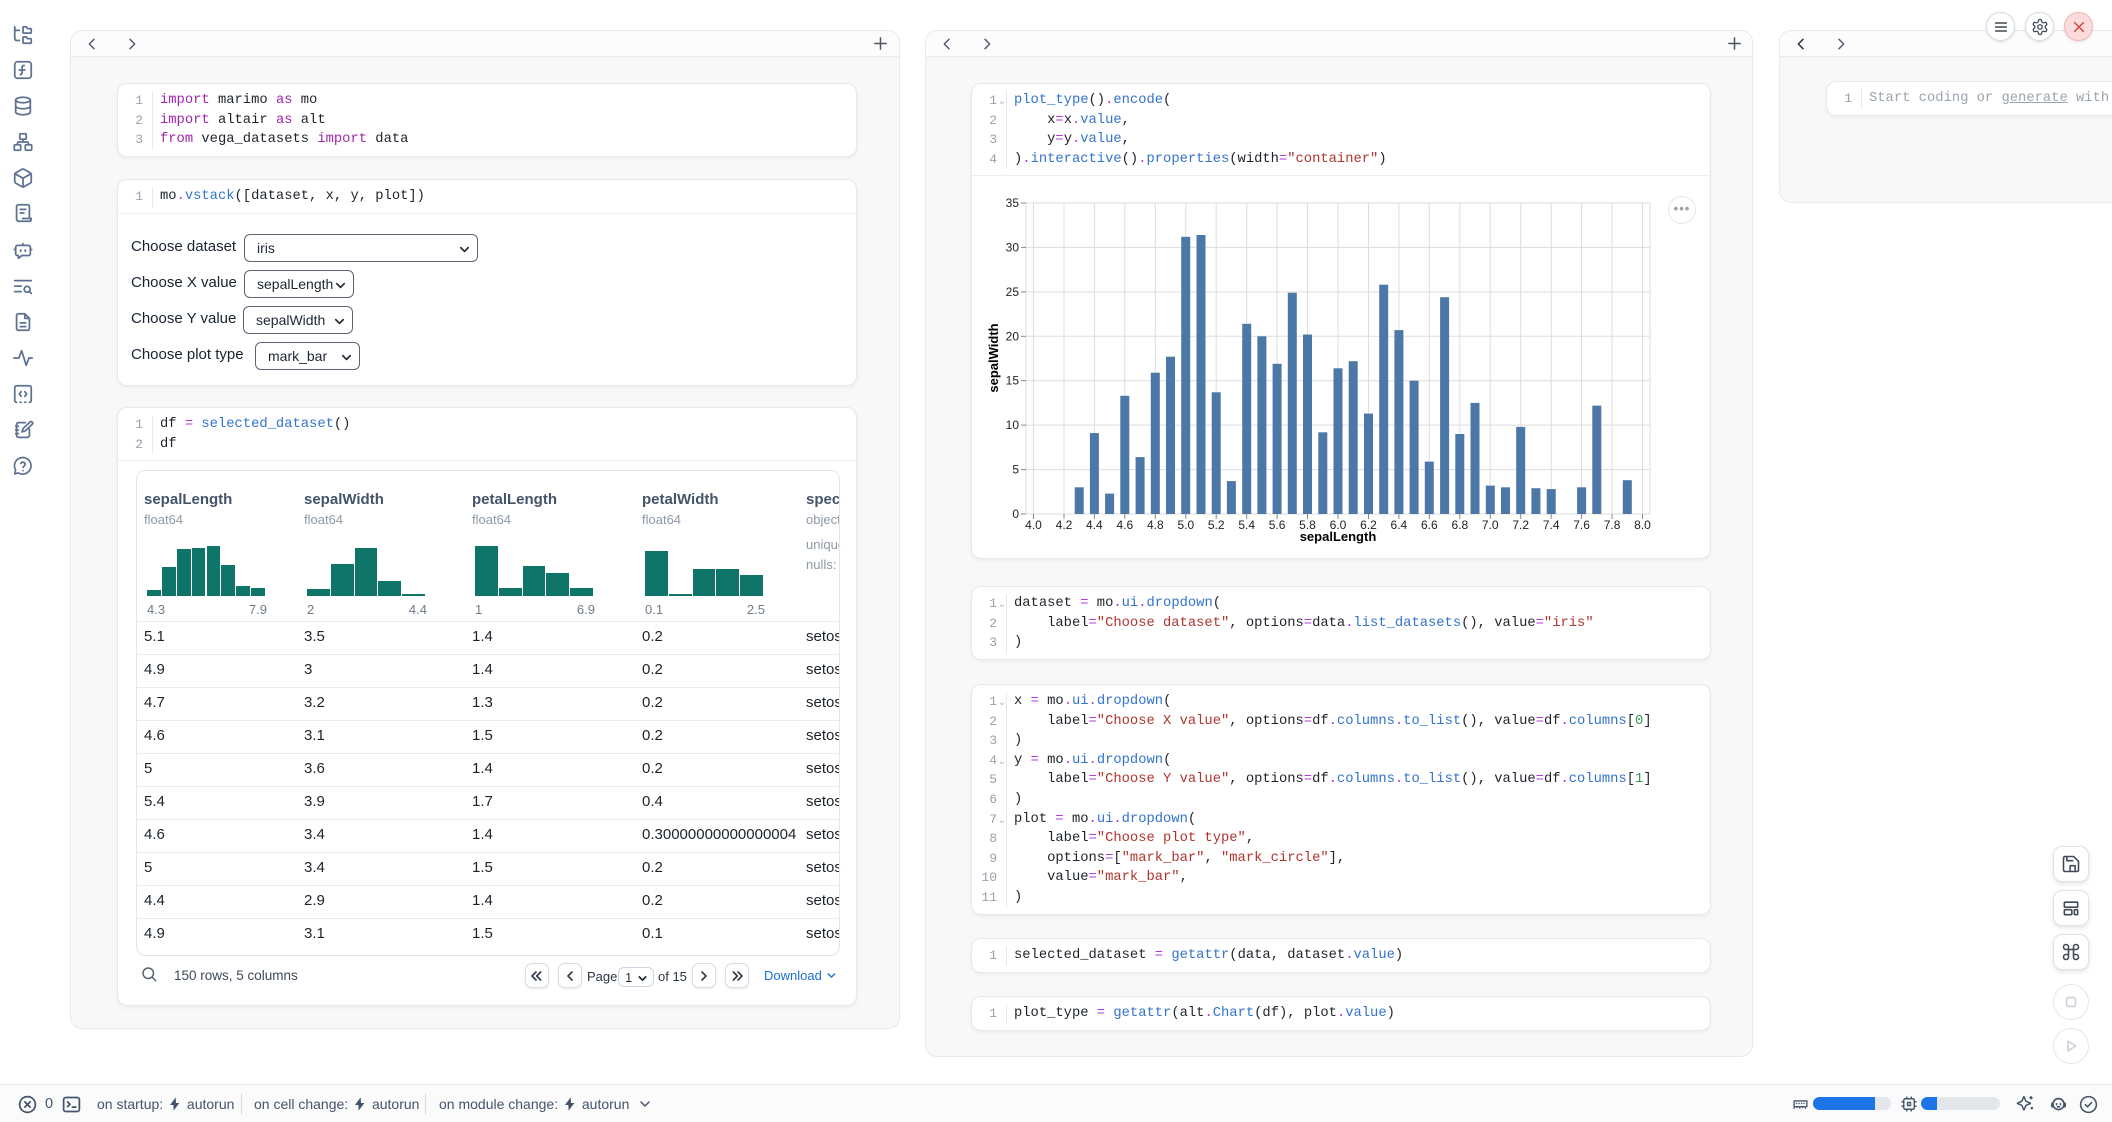 Image resolution: width=2112 pixels, height=1122 pixels. Describe the element at coordinates (1216, 525) in the screenshot. I see `svg-text: 5.2` at that location.